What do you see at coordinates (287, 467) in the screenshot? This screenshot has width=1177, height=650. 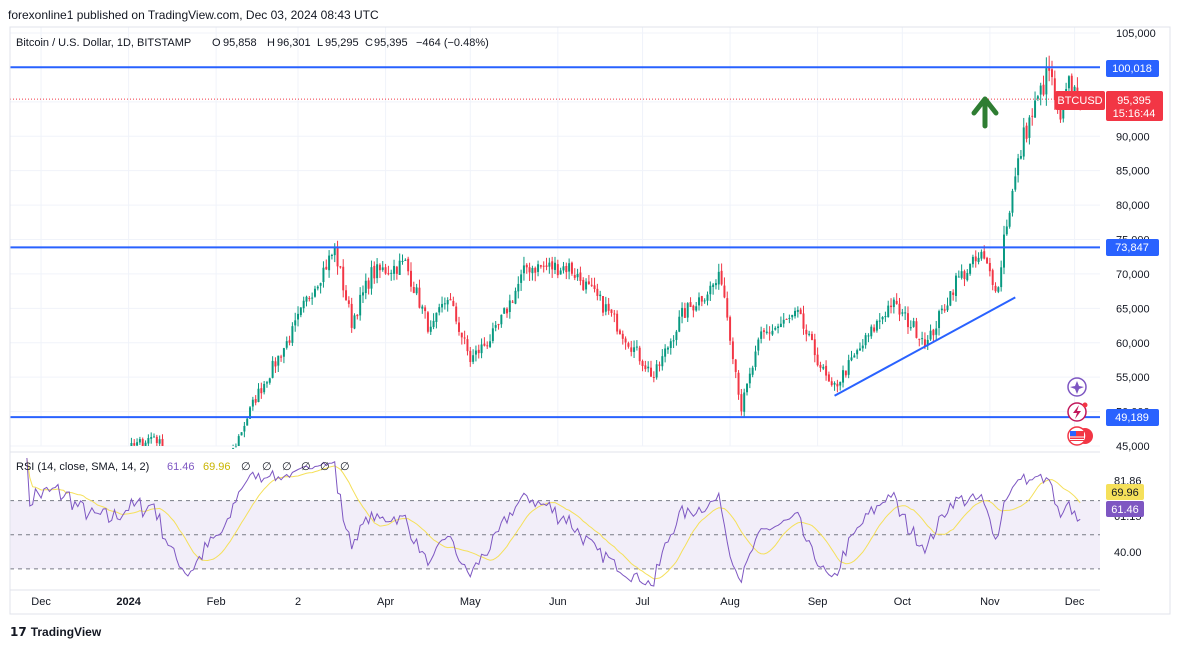 I see `rsi-extra-2: ∅` at bounding box center [287, 467].